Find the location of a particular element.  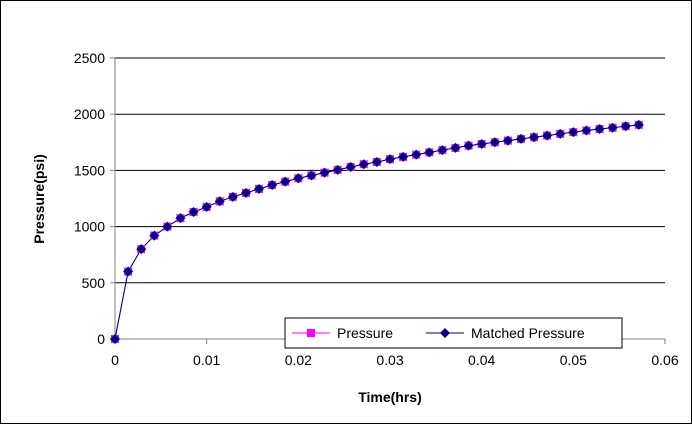

x-tick-label-6: 0.06 is located at coordinates (664, 360).